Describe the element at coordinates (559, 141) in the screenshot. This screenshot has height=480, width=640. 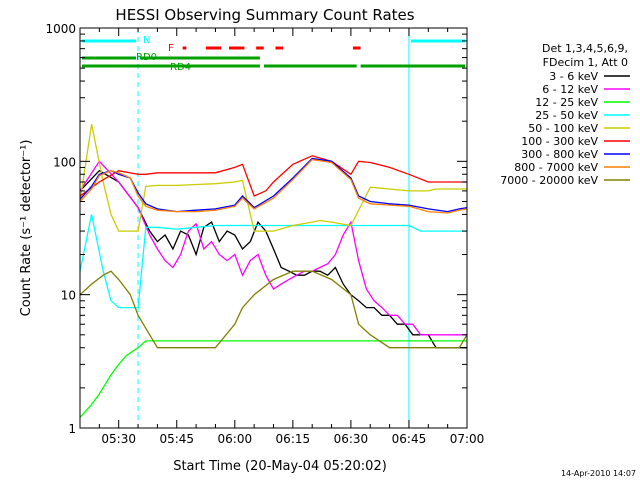
I see `legend-label-5: 100 - 300 keV` at that location.